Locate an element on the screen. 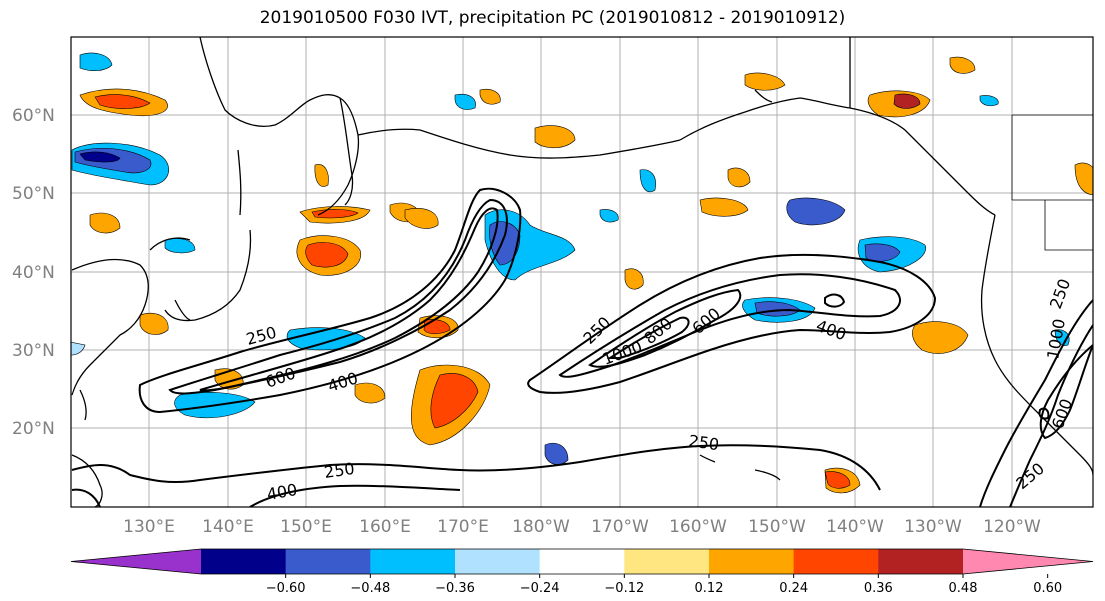 The height and width of the screenshot is (601, 1105). lon-label-140e: 140°E is located at coordinates (228, 527).